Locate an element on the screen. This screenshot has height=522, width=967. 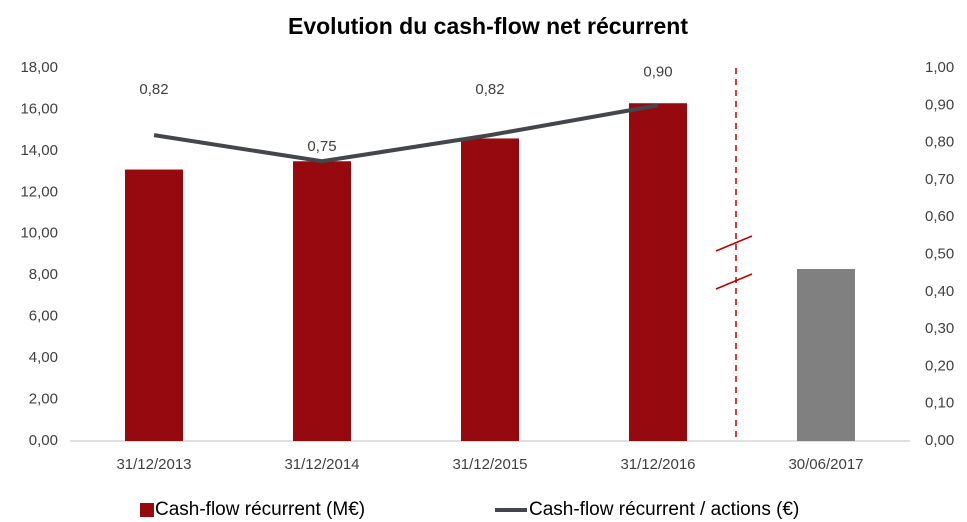
y2-tick-label: 0,60 is located at coordinates (939, 216).